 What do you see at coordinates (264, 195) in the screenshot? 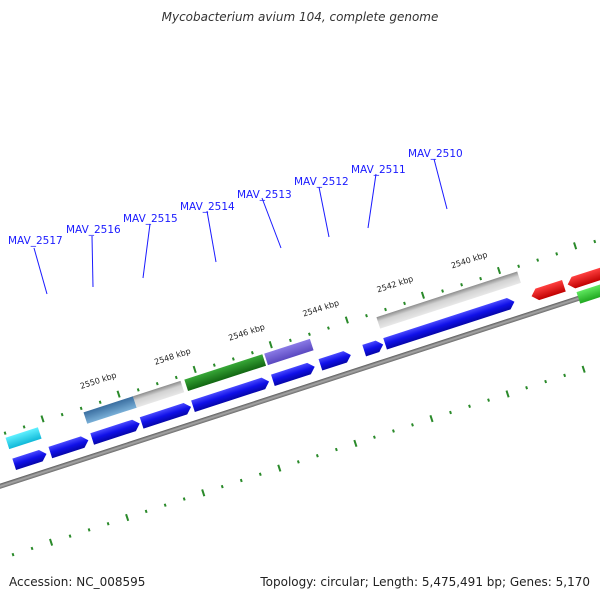
I see `gene-label-MAV_2513: MAV_2513` at bounding box center [264, 195].